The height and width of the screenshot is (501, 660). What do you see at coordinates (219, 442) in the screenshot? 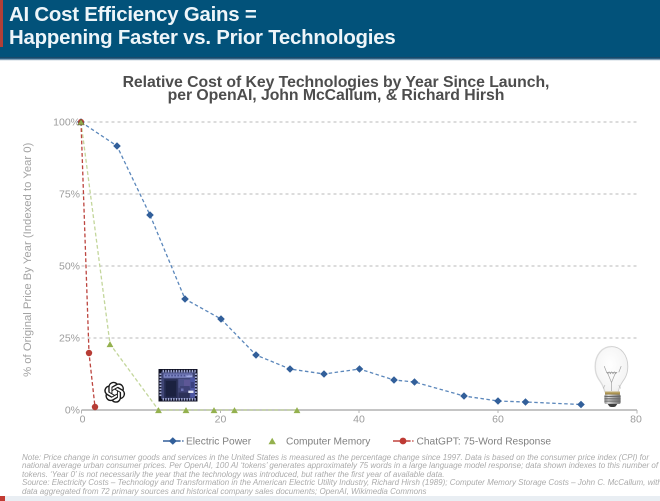
I see `svg-text: Electric Power` at bounding box center [219, 442].